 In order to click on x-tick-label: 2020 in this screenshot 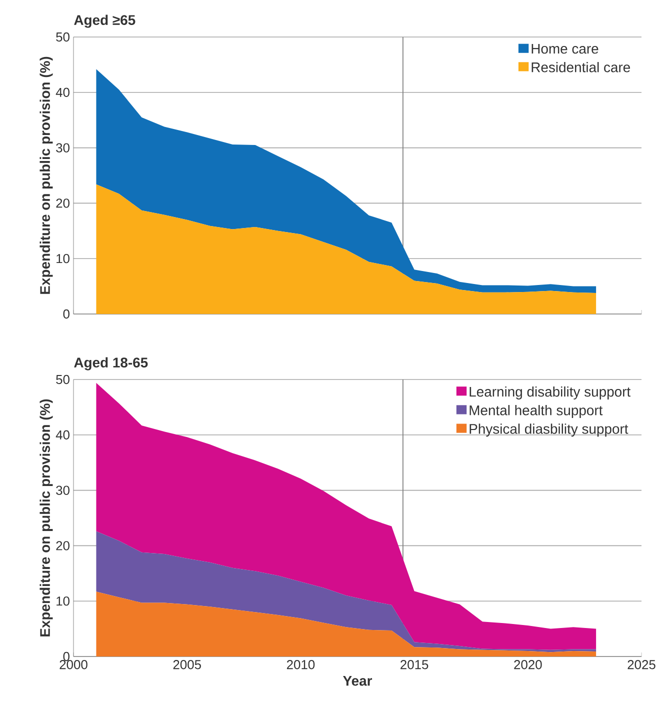, I will do `click(528, 665)`.